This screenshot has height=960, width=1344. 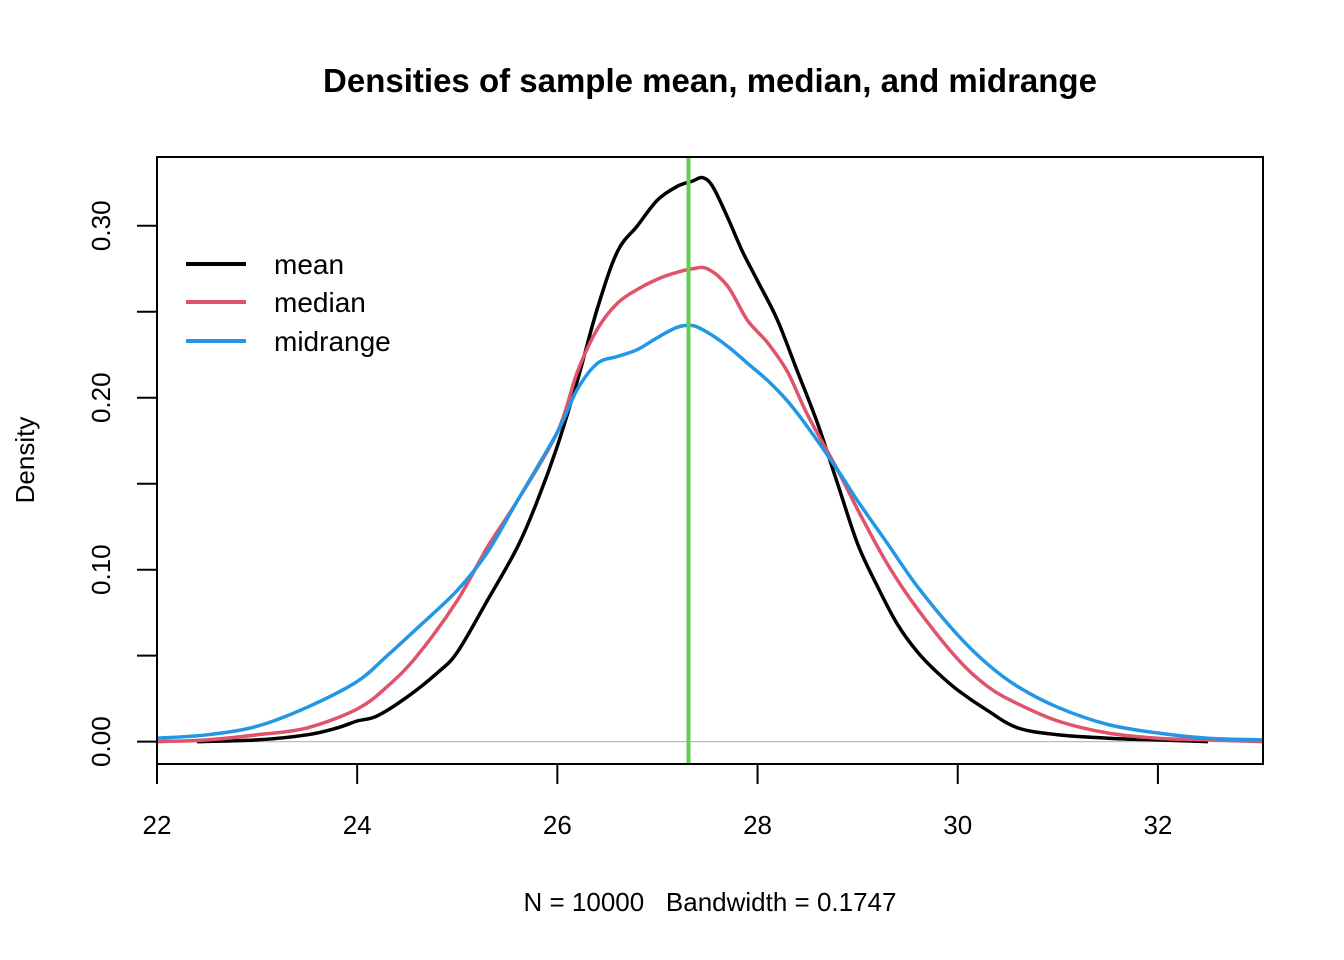 I want to click on legend-label-median: median, so click(x=320, y=302).